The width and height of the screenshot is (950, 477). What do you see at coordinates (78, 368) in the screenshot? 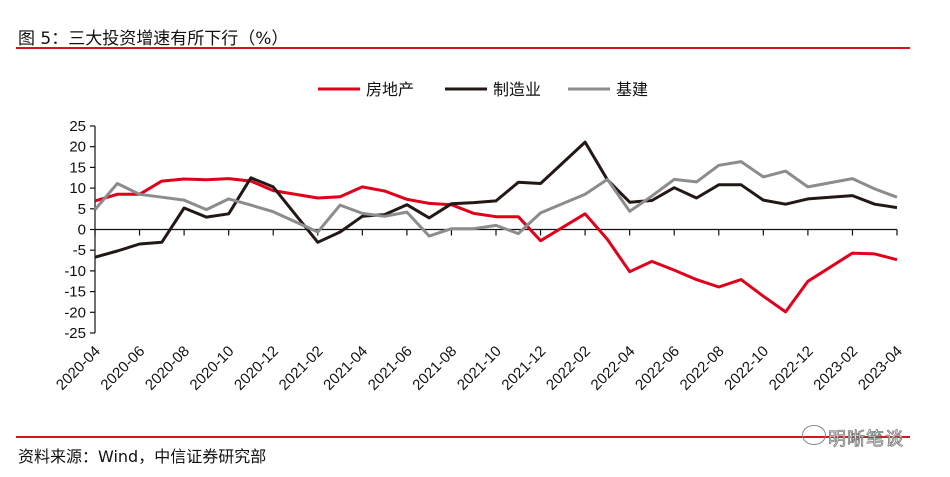
I see `x-tick-label: 2020-04` at bounding box center [78, 368].